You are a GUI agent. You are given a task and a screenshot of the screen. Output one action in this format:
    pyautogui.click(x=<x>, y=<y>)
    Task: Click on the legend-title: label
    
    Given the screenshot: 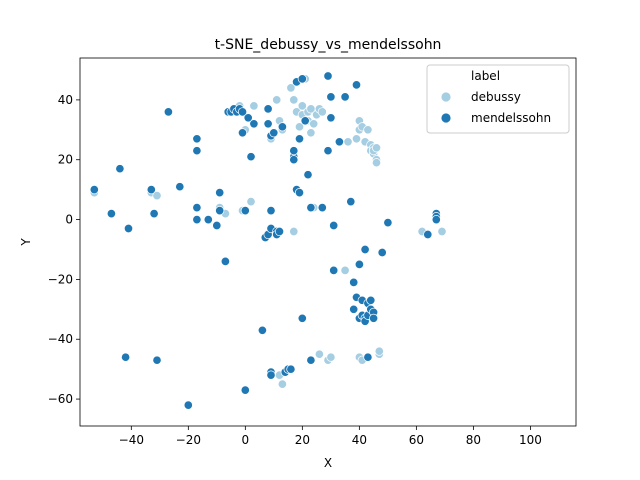 What is the action you would take?
    pyautogui.click(x=485, y=76)
    